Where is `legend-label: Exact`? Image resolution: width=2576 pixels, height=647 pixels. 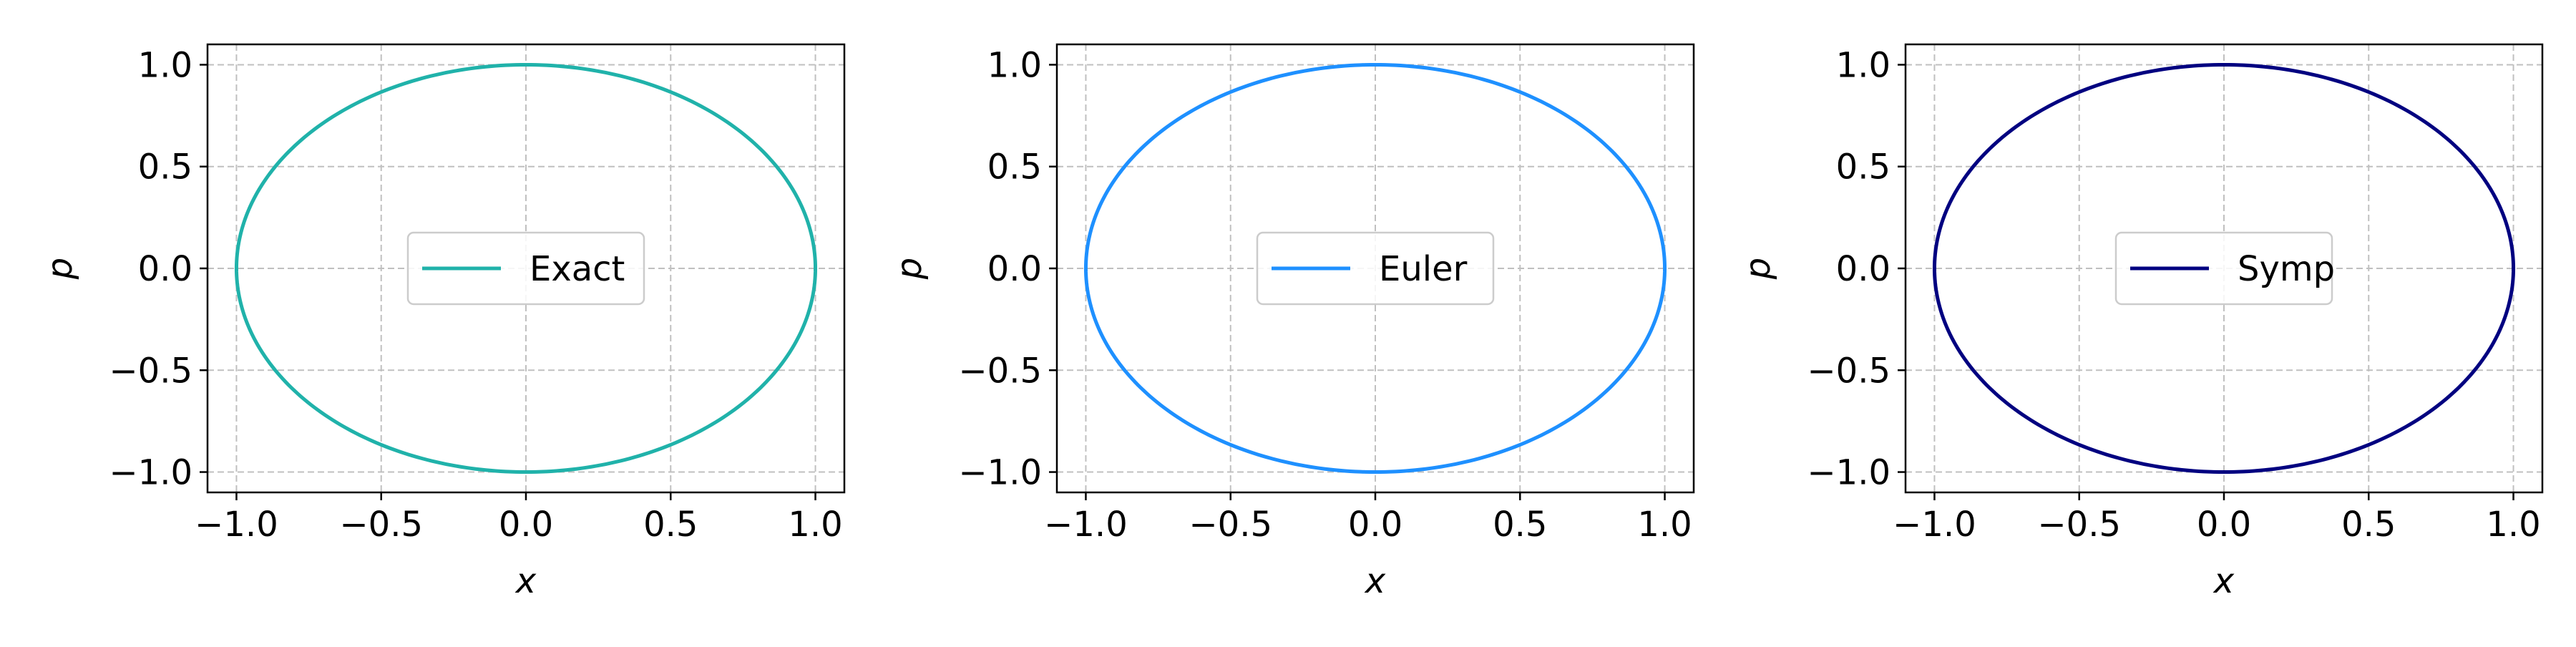 legend-label: Exact is located at coordinates (577, 269).